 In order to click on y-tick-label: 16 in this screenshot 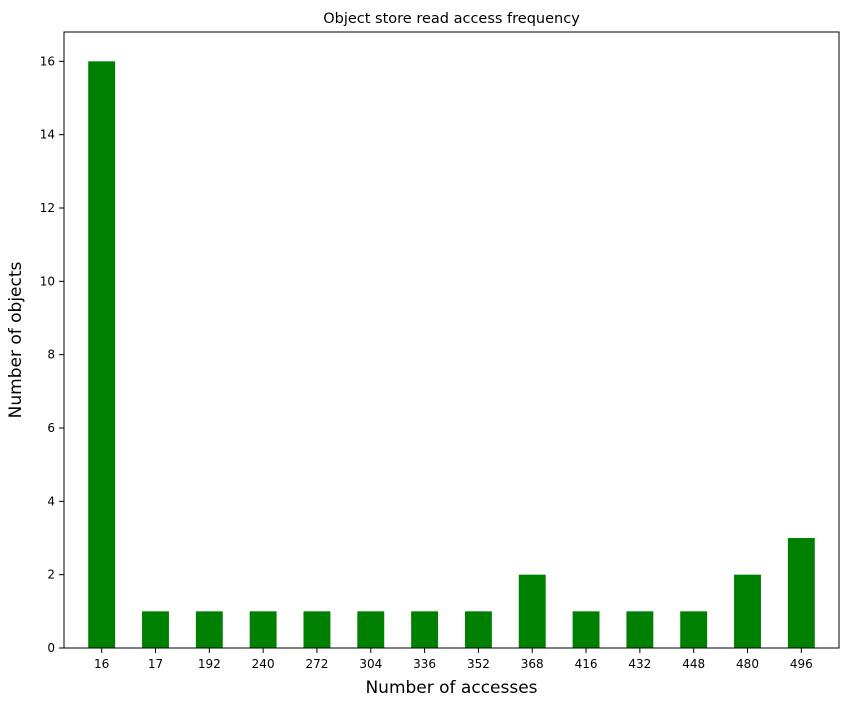, I will do `click(47, 61)`.